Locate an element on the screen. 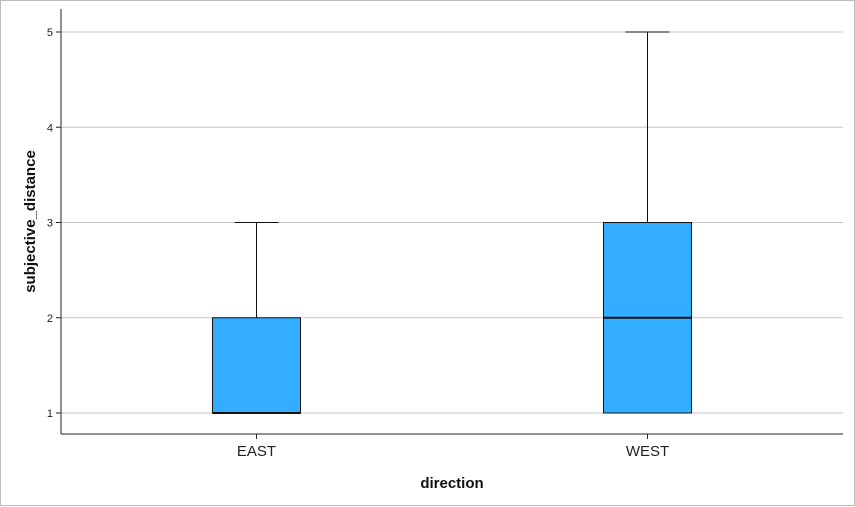  iqr-box-east is located at coordinates (256, 365).